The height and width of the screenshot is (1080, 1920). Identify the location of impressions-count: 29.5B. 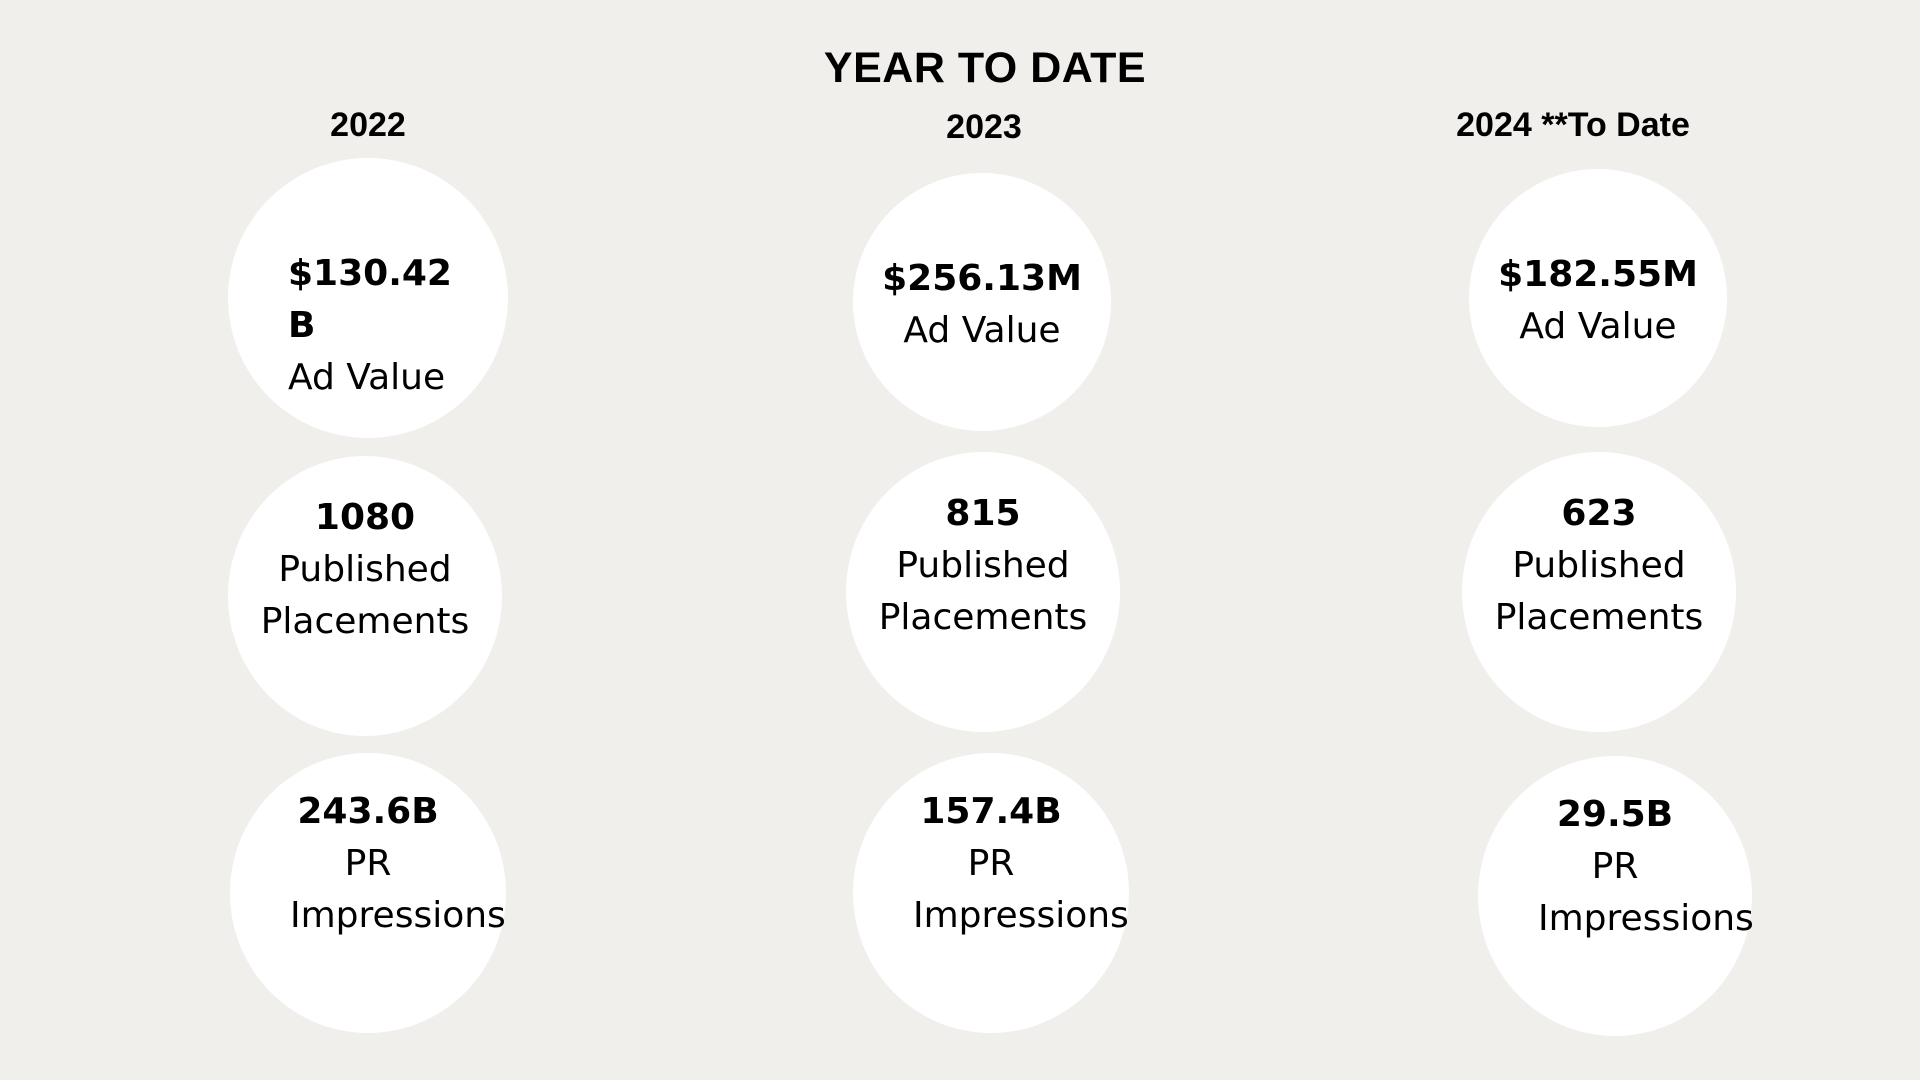
(1615, 814).